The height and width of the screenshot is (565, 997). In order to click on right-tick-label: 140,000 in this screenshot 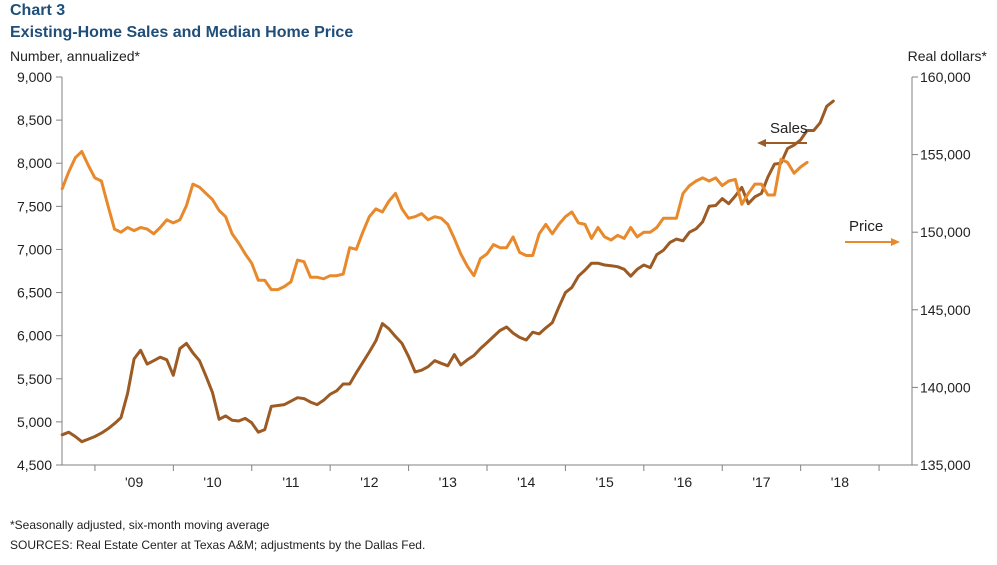, I will do `click(945, 387)`.